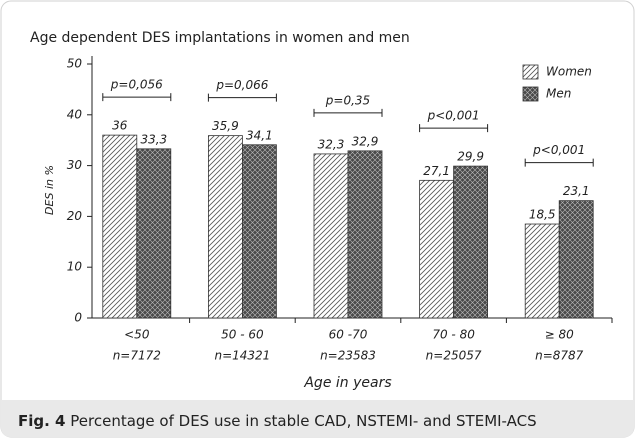  I want to click on value-label: 36, so click(120, 126).